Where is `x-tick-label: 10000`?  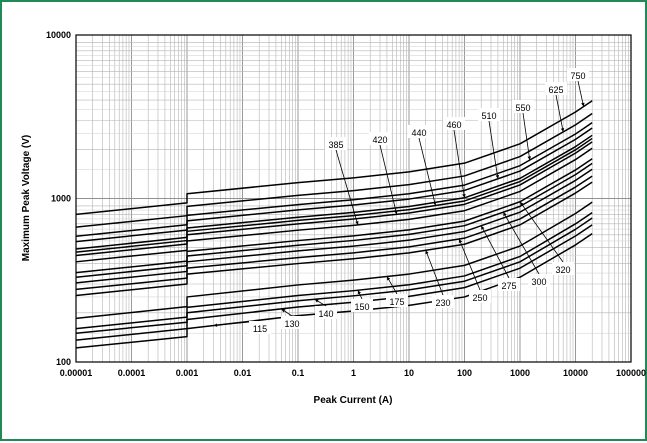
x-tick-label: 10000 is located at coordinates (575, 373).